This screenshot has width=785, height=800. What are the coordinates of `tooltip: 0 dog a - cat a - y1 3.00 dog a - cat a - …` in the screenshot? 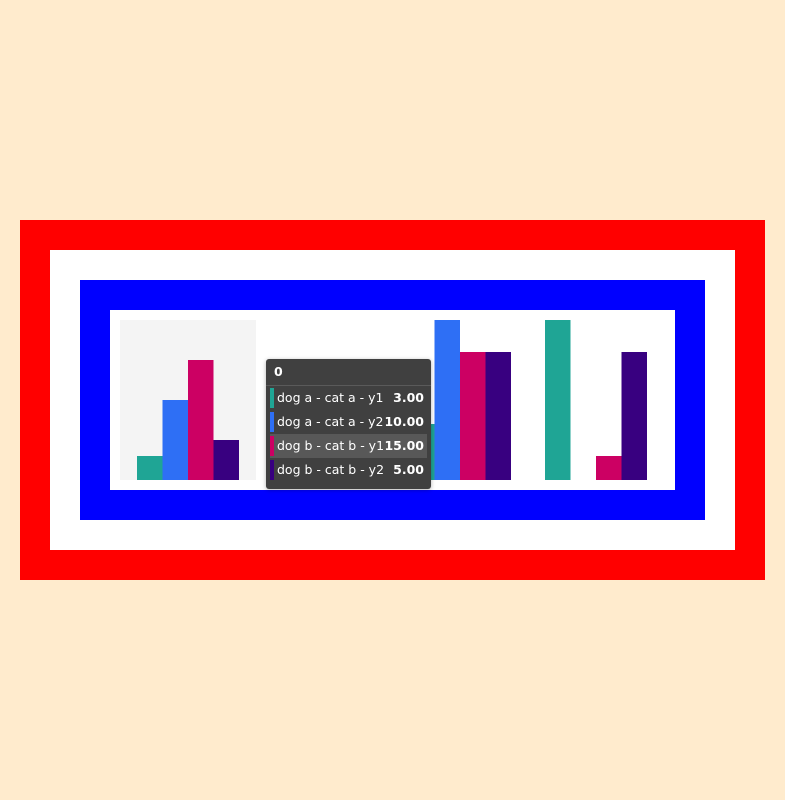 It's located at (348, 424).